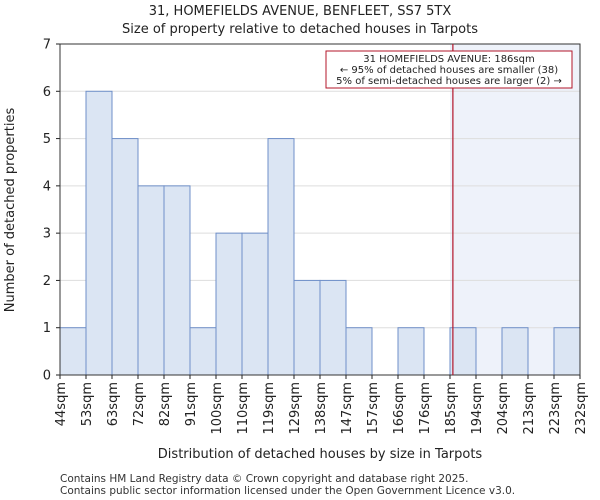 Image resolution: width=600 pixels, height=500 pixels. What do you see at coordinates (295, 408) in the screenshot?
I see `x-tick-label: 129sqm` at bounding box center [295, 408].